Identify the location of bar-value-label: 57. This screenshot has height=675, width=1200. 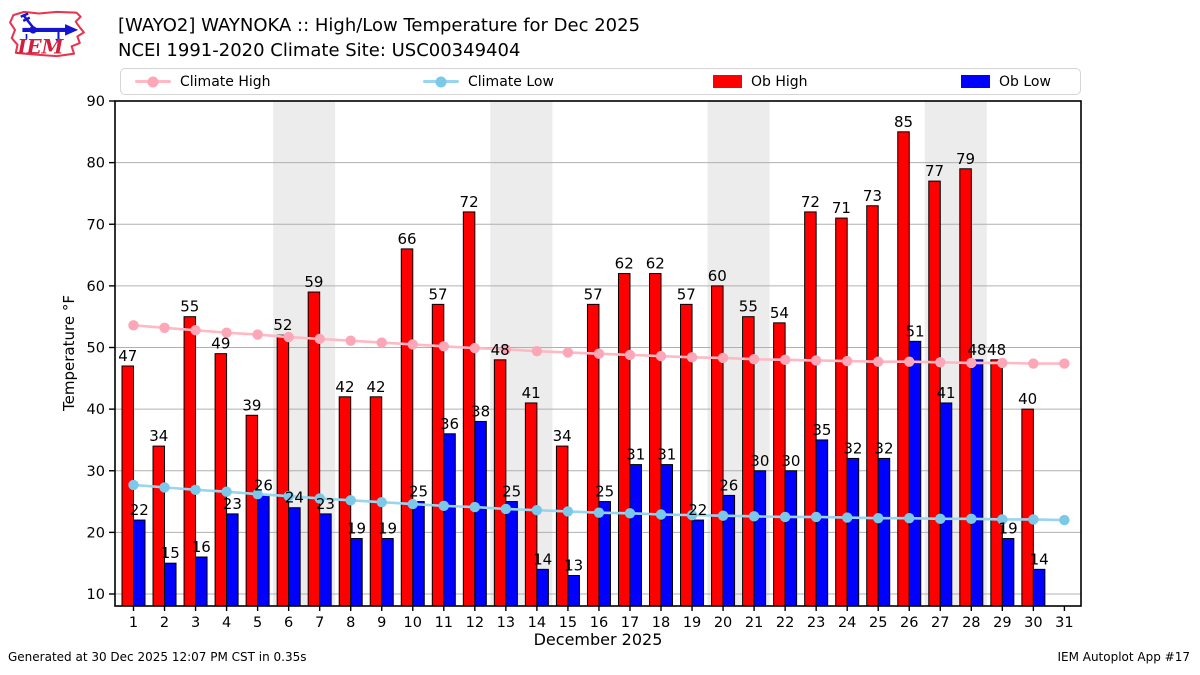
(686, 294).